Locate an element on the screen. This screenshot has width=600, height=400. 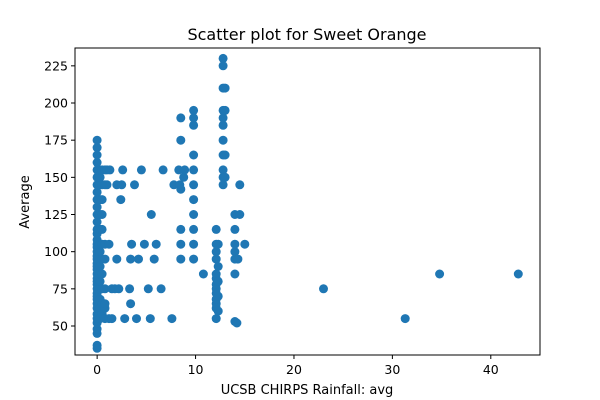
y-tick-label: 225 is located at coordinates (56, 65).